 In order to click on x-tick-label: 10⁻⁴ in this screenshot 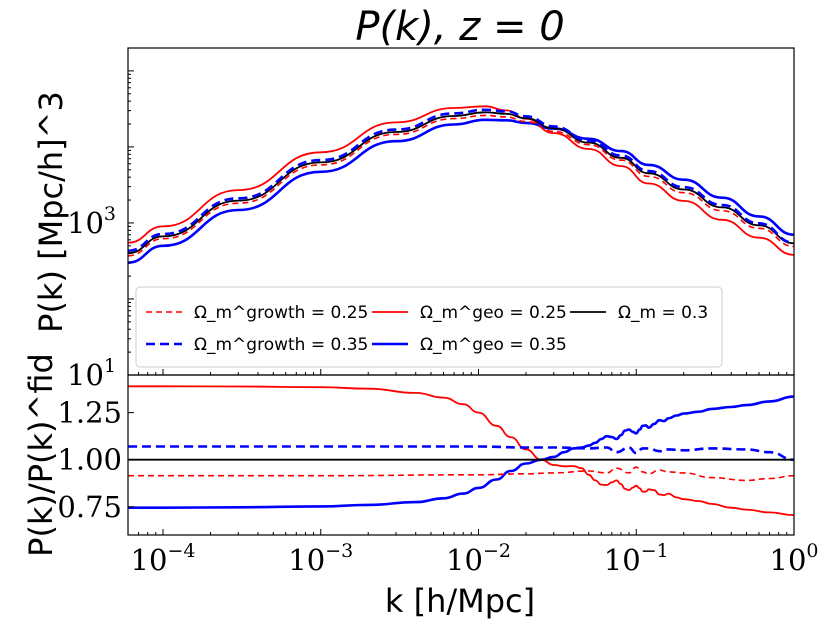, I will do `click(163, 558)`.